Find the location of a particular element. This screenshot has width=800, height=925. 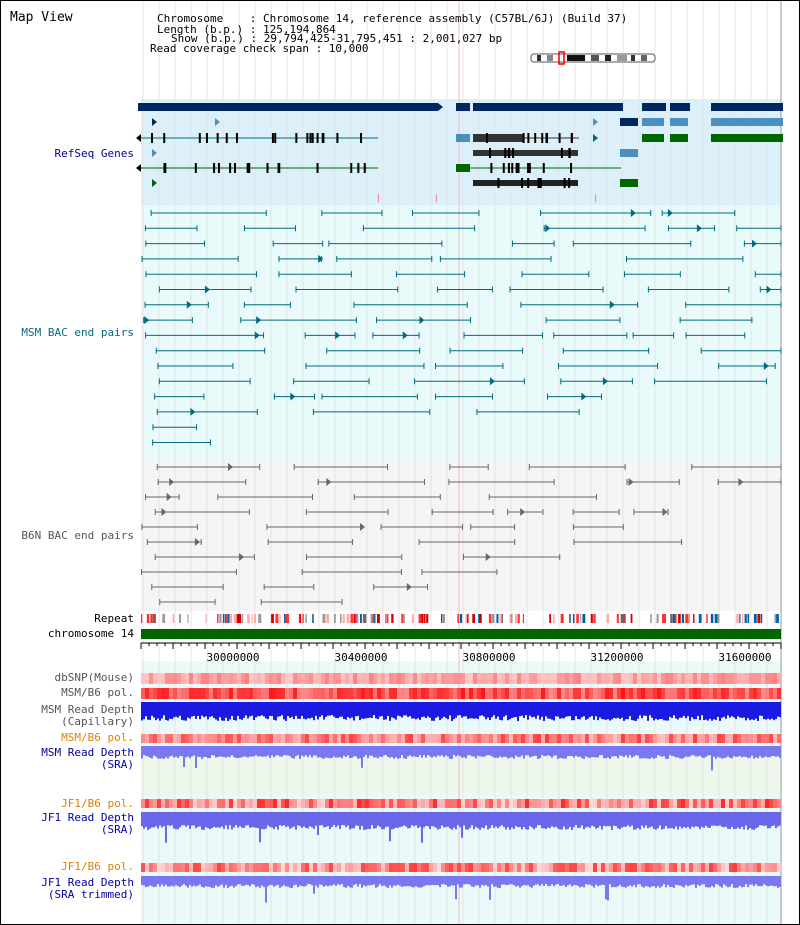

b6n-bac-end-pairs is located at coordinates (461, 534).